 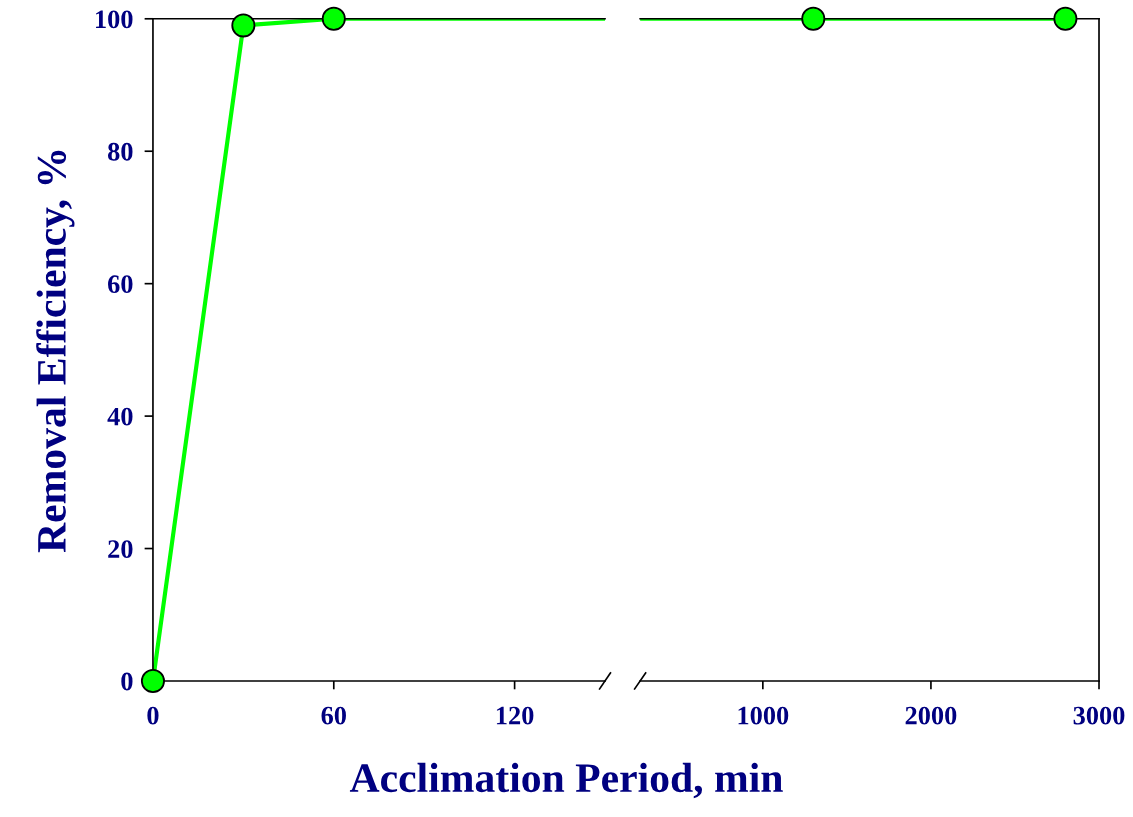 What do you see at coordinates (120, 151) in the screenshot?
I see `y-tick-label: 80` at bounding box center [120, 151].